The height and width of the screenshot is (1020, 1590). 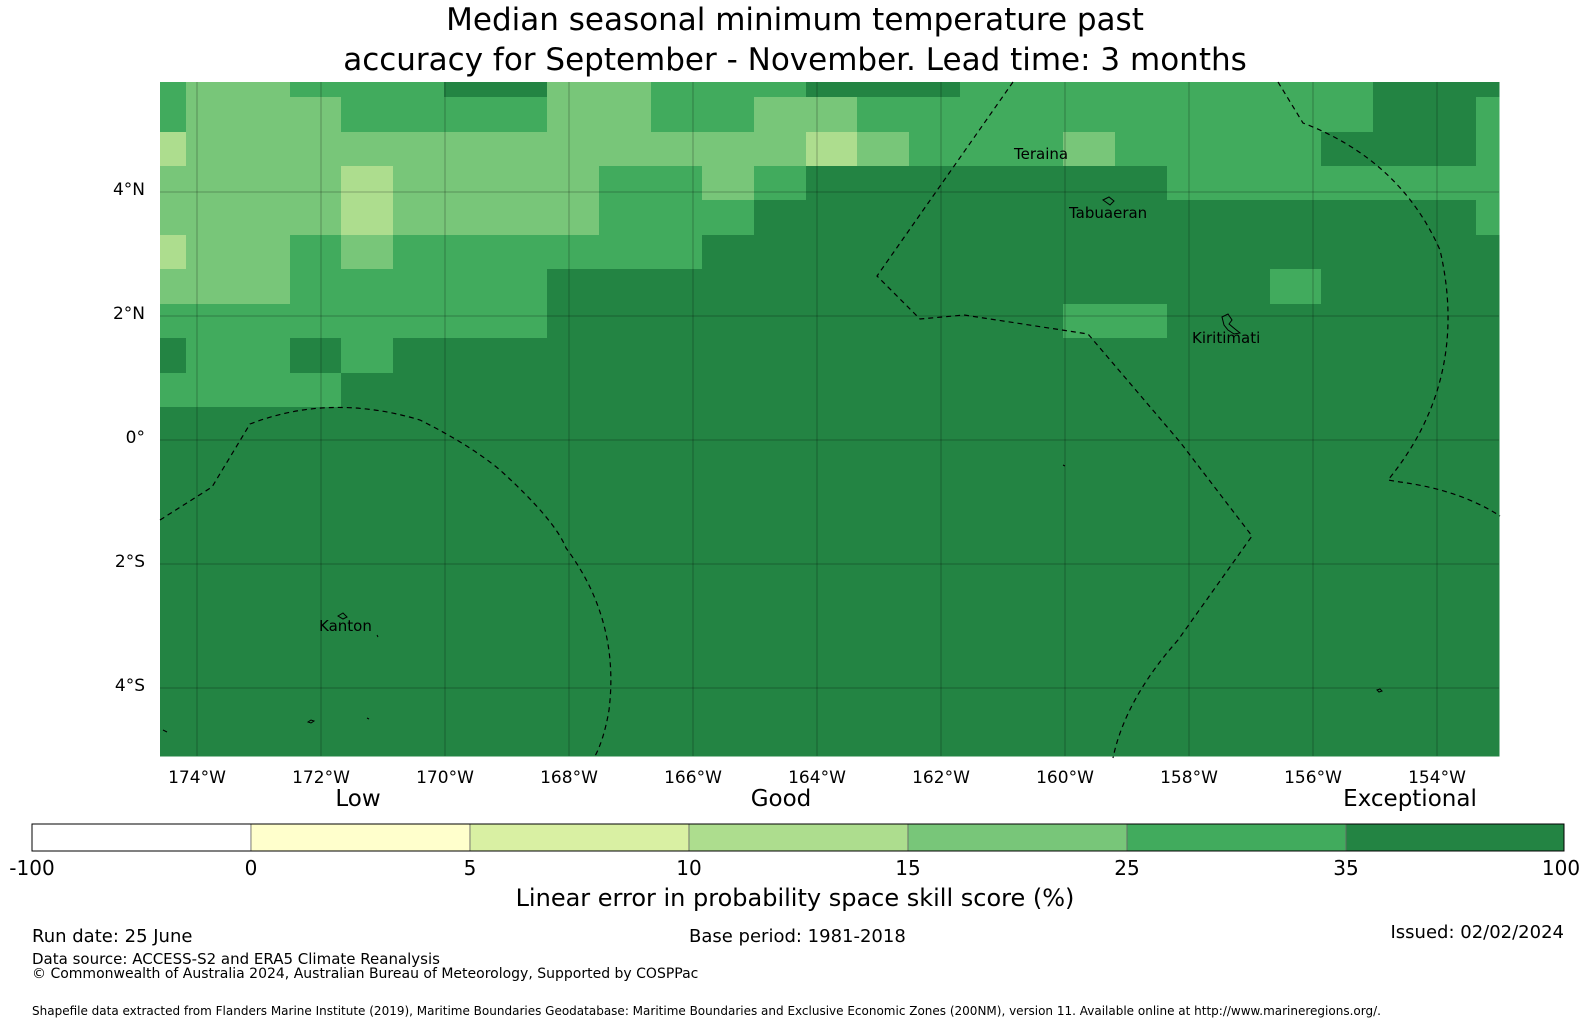 What do you see at coordinates (128, 190) in the screenshot?
I see `lat-label: 4°N` at bounding box center [128, 190].